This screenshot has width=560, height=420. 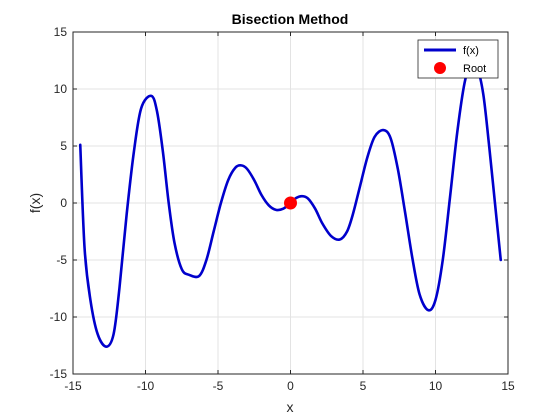 What do you see at coordinates (59, 374) in the screenshot?
I see `y-tick-label: -15` at bounding box center [59, 374].